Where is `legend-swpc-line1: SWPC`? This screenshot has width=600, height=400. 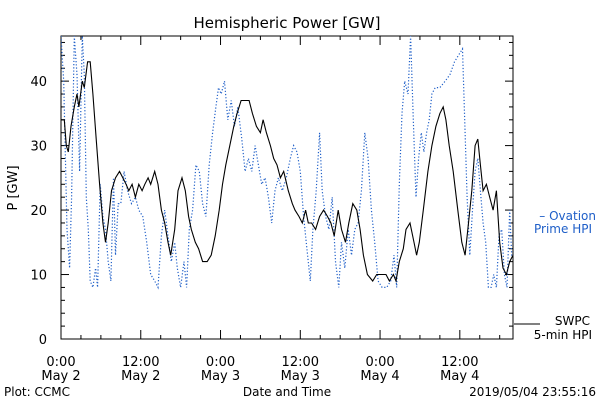 legend-swpc-line1: SWPC is located at coordinates (572, 321).